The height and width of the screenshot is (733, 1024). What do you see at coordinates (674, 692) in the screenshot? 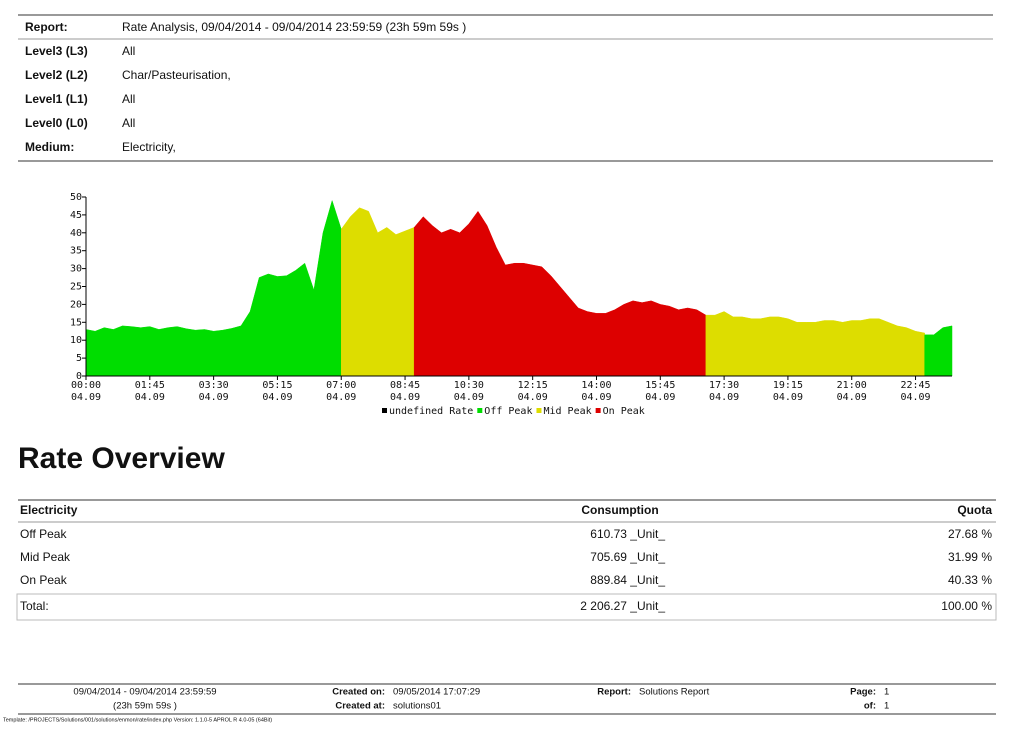
I see `footer-value: Solutions Report` at bounding box center [674, 692].